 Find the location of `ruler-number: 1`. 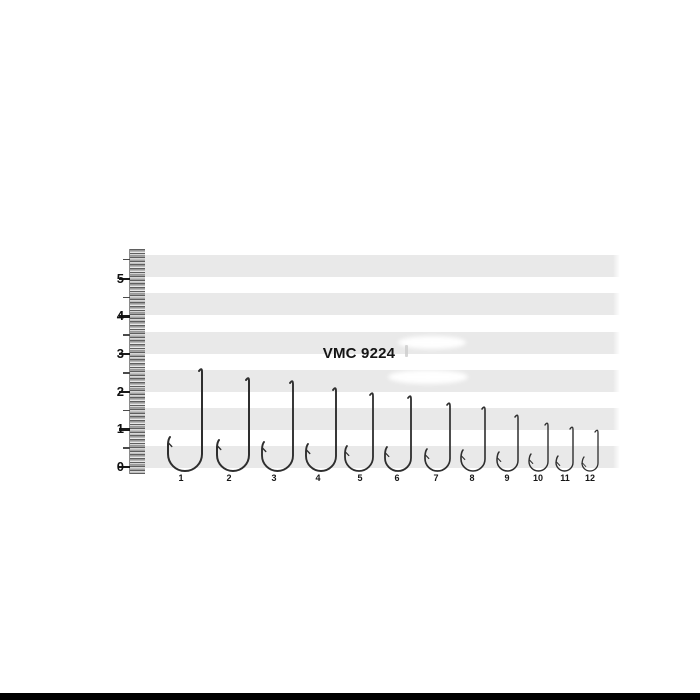

ruler-number: 1 is located at coordinates (120, 429).